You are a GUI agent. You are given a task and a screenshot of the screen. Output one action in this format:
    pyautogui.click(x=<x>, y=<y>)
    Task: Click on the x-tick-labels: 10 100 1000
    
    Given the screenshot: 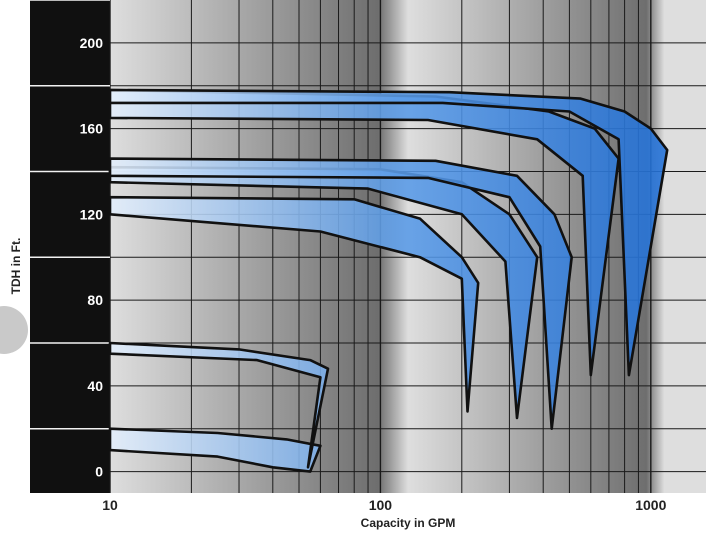 What is the action you would take?
    pyautogui.click(x=384, y=505)
    